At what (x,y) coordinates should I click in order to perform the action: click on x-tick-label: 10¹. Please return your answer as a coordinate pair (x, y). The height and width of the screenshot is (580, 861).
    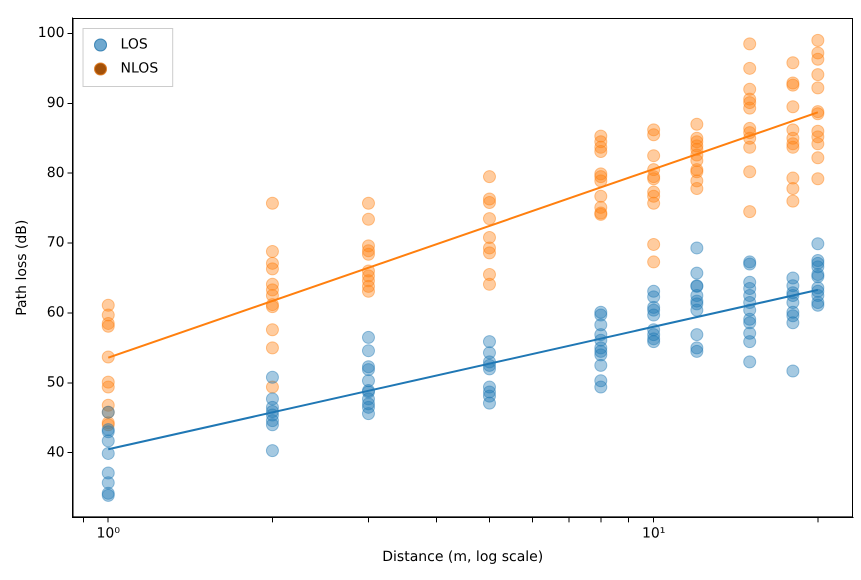
    Looking at the image, I should click on (654, 533).